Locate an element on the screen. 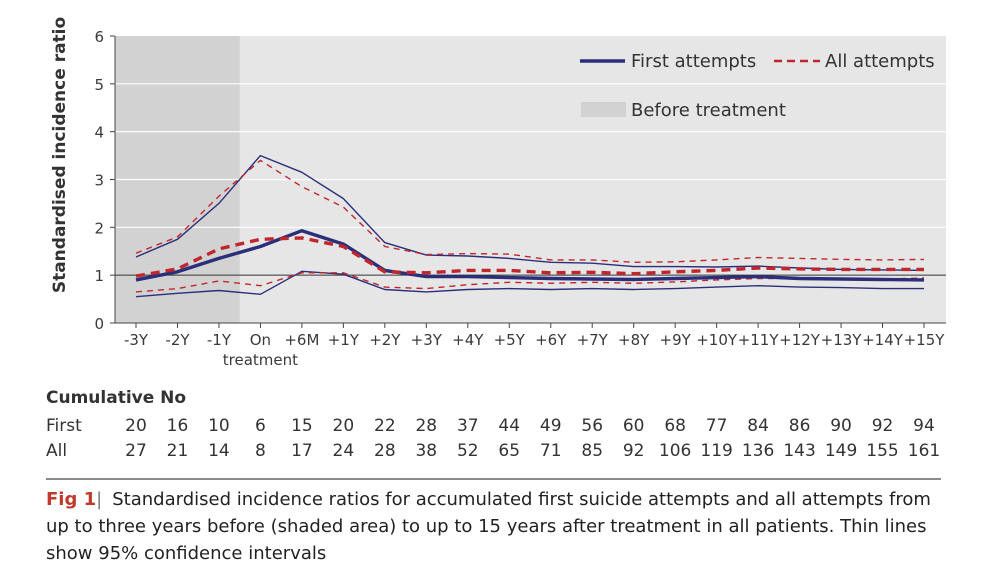  caption-divider is located at coordinates (493, 479).